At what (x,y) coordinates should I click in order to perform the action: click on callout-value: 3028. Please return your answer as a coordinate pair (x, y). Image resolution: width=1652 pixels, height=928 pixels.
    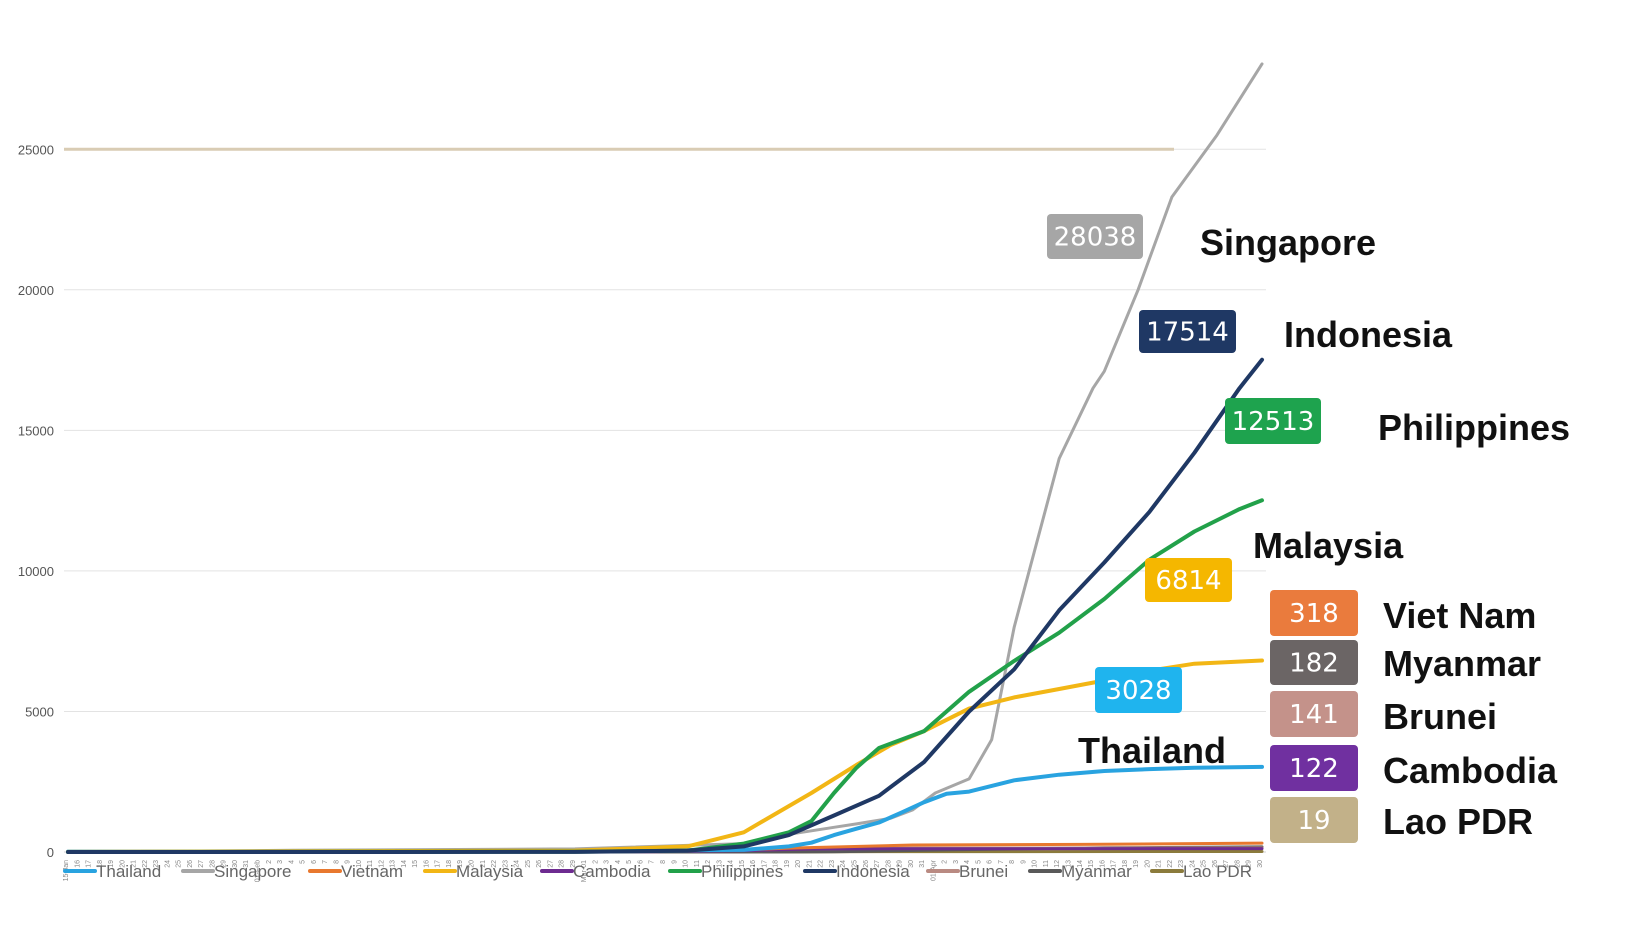
    Looking at the image, I should click on (1138, 691).